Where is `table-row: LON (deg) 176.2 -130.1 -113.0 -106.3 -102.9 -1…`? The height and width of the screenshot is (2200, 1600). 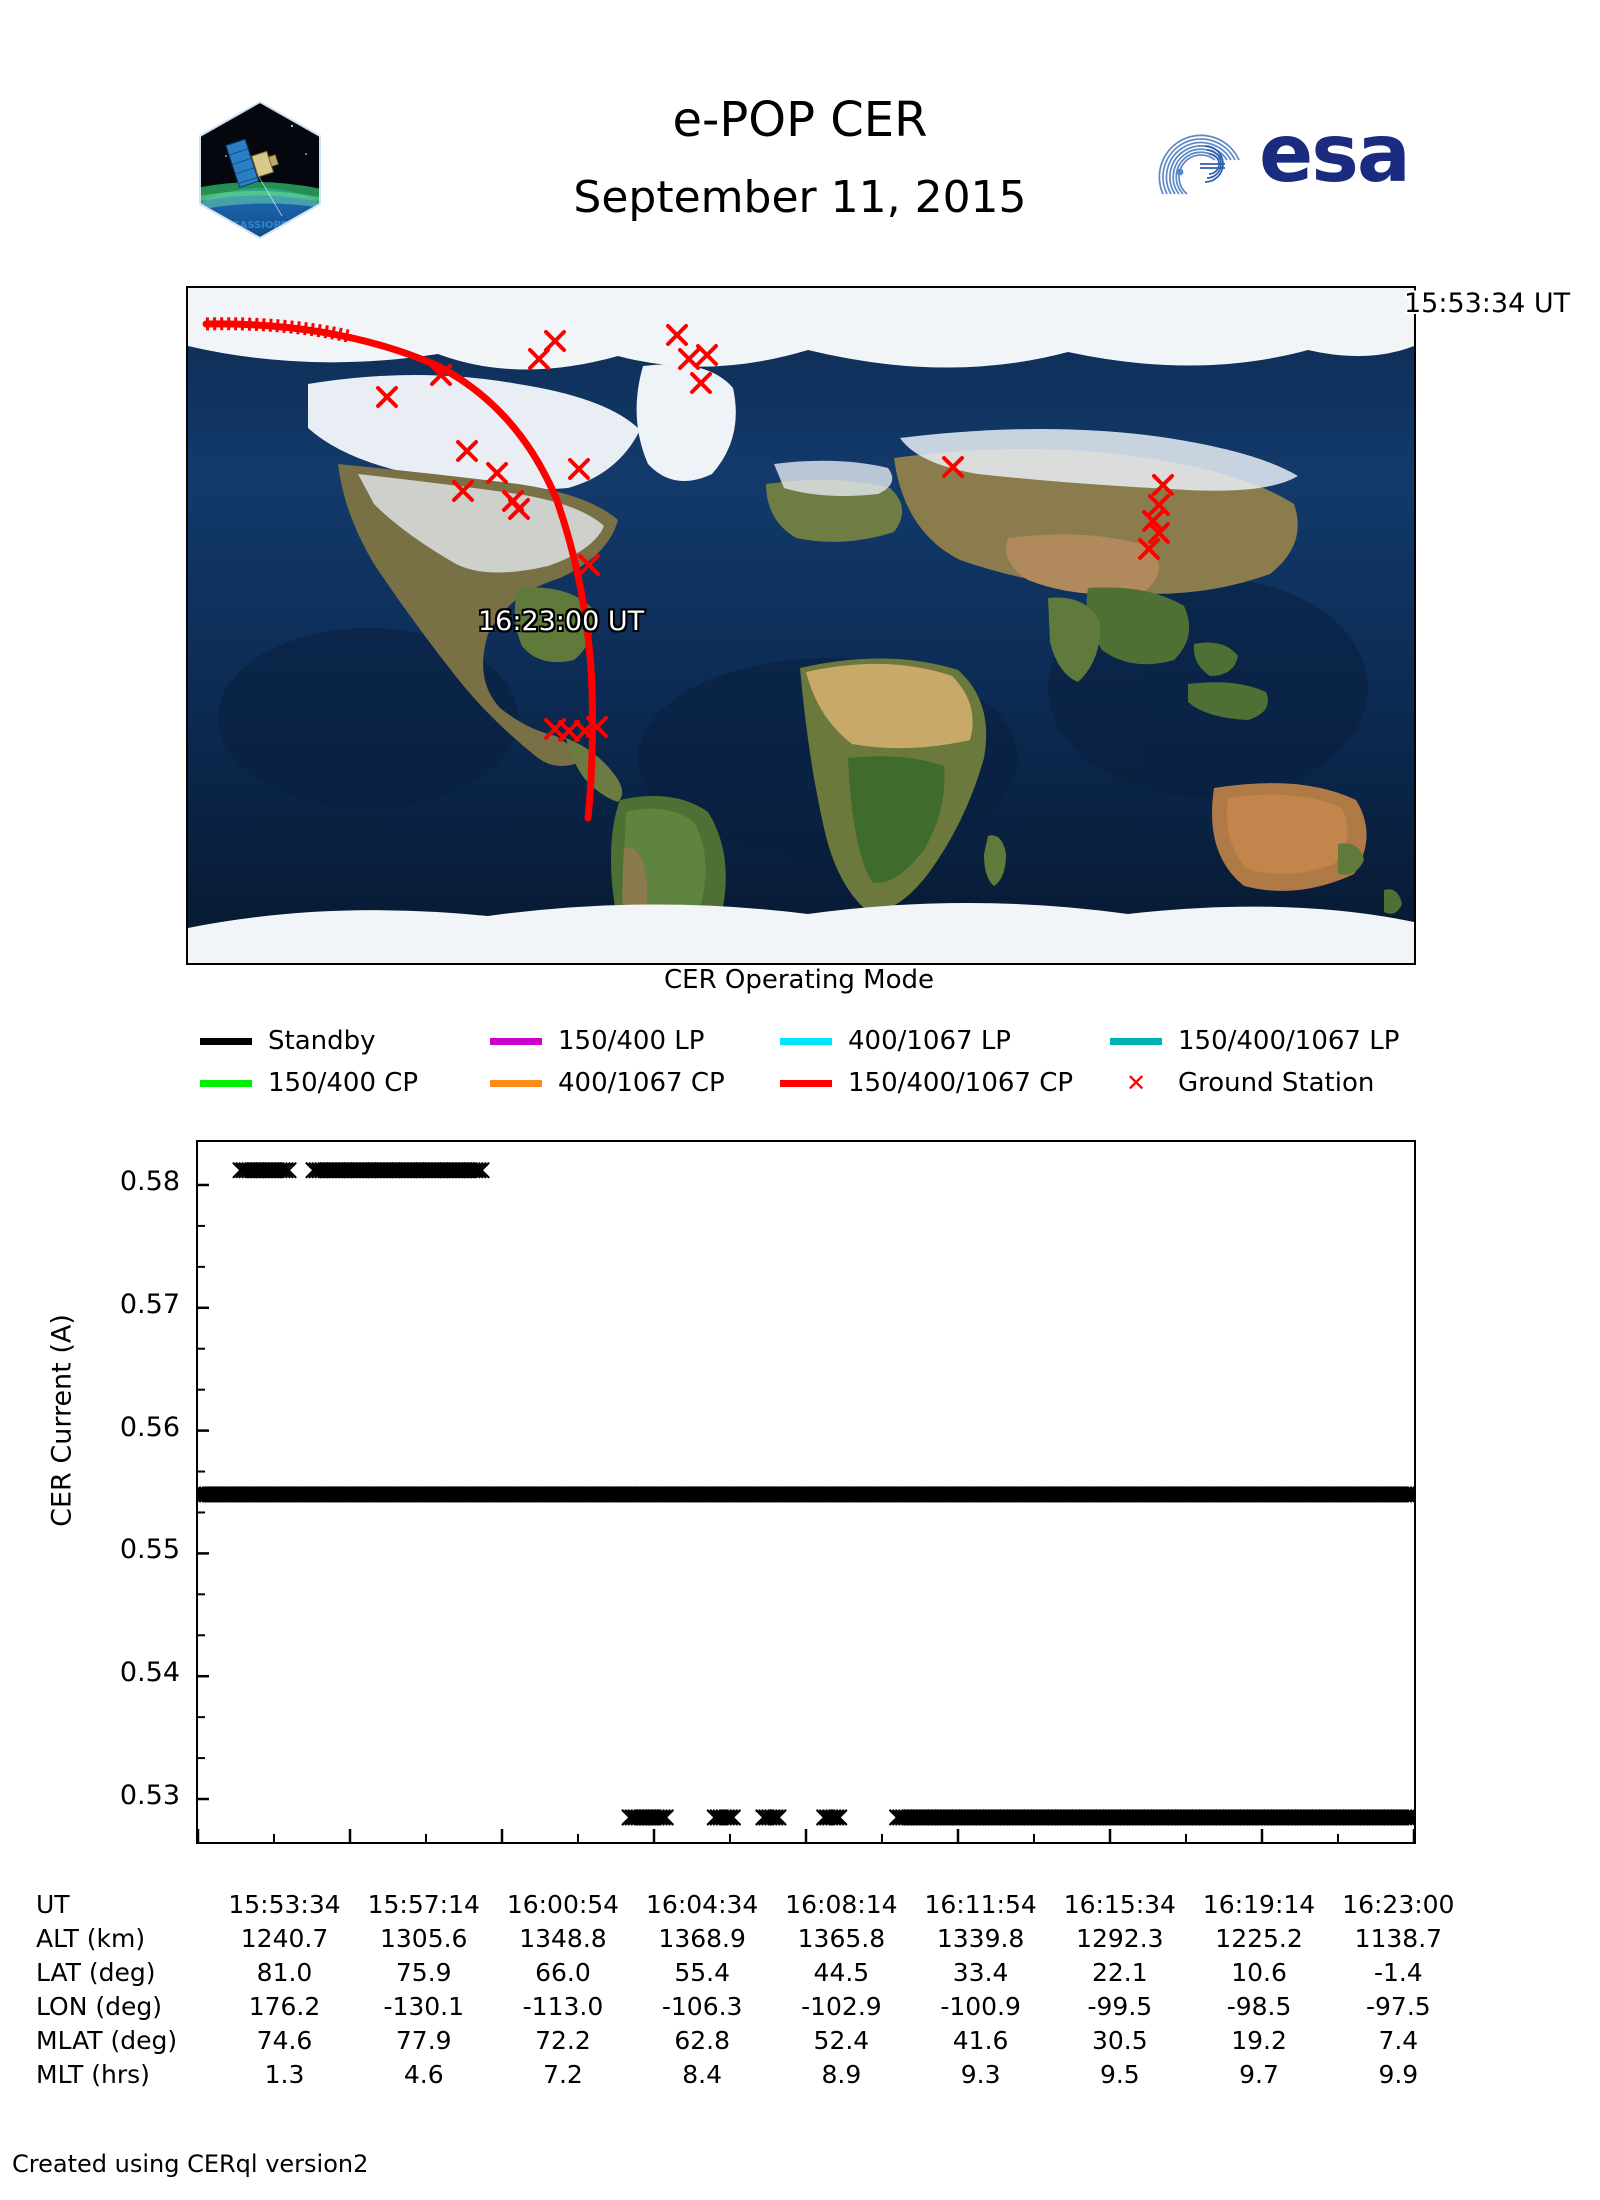 table-row: LON (deg) 176.2 -130.1 -113.0 -106.3 -102.9 -1… is located at coordinates (748, 2007).